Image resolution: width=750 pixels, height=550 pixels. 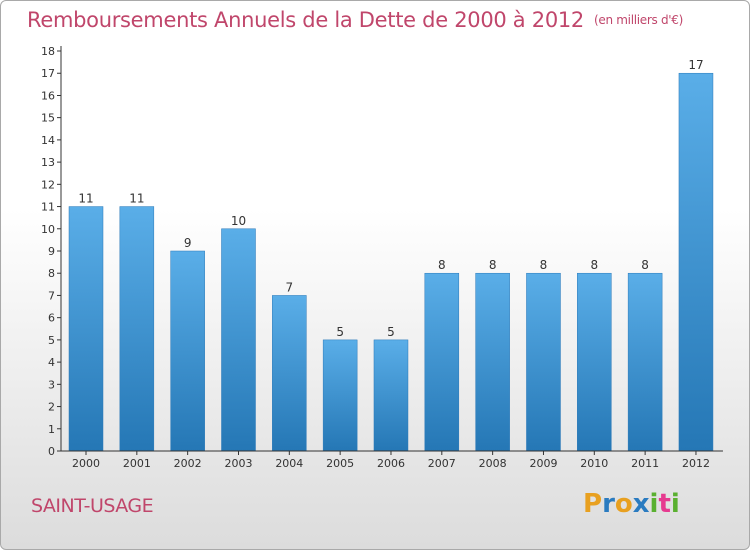 What do you see at coordinates (51, 384) in the screenshot?
I see `y-tick-label: 3` at bounding box center [51, 384].